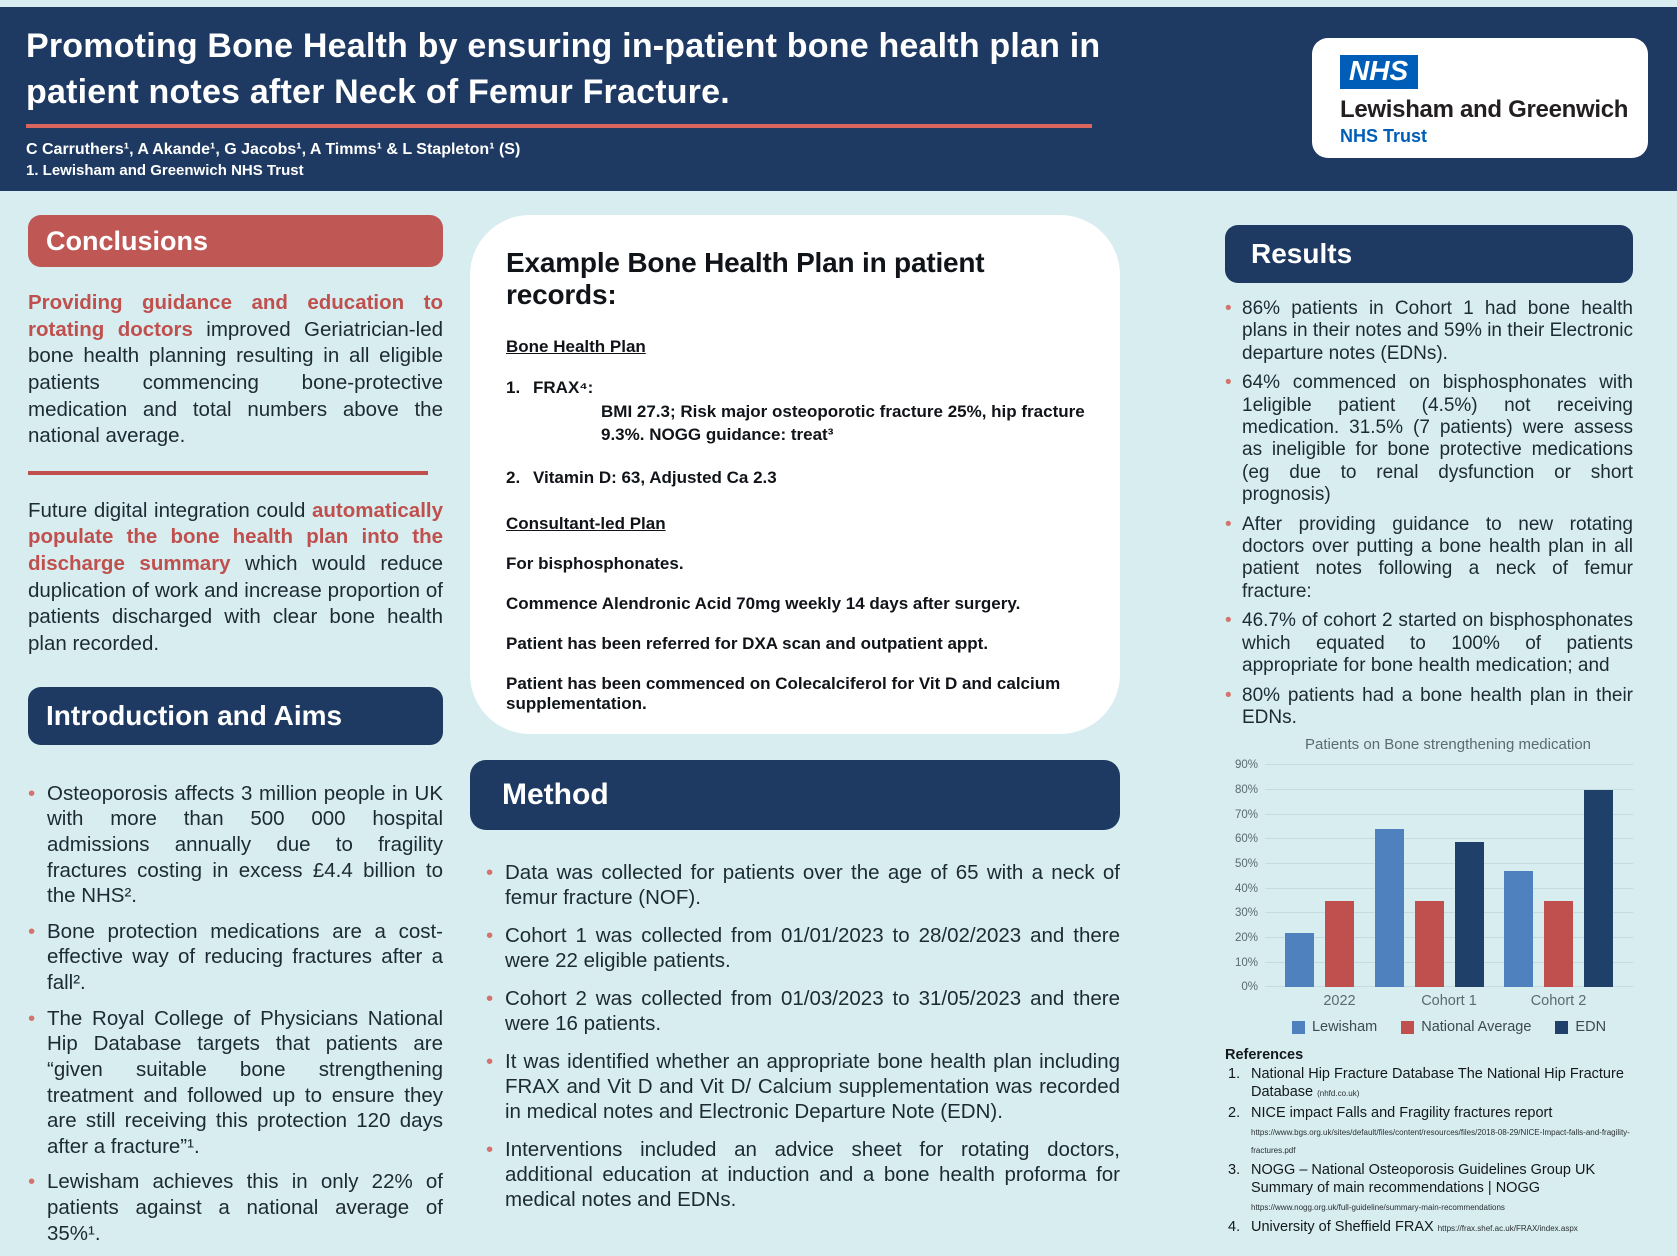 The image size is (1677, 1256). What do you see at coordinates (1249, 987) in the screenshot?
I see `chart-y-tick-label: 0%` at bounding box center [1249, 987].